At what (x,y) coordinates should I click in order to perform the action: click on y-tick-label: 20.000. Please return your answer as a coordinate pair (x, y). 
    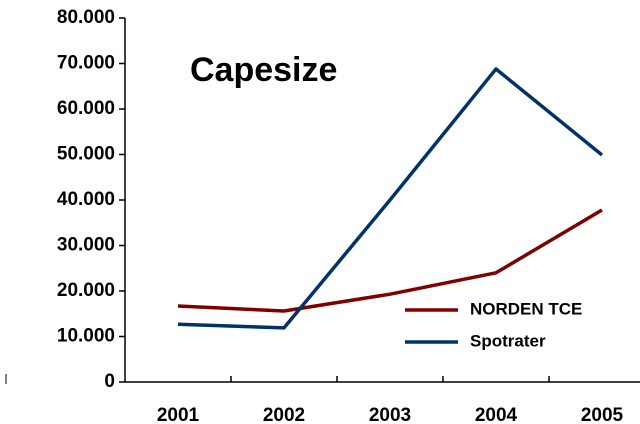
    Looking at the image, I should click on (86, 290).